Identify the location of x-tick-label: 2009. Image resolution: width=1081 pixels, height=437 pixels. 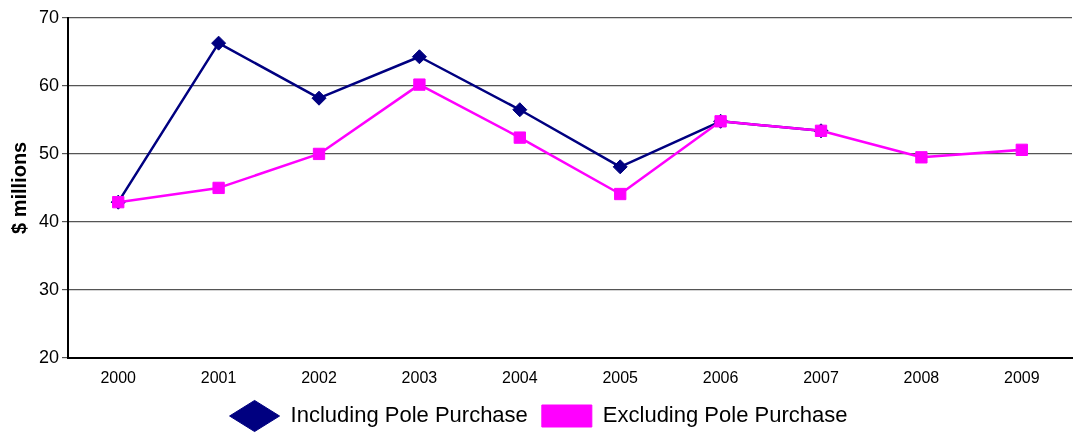
(1022, 377).